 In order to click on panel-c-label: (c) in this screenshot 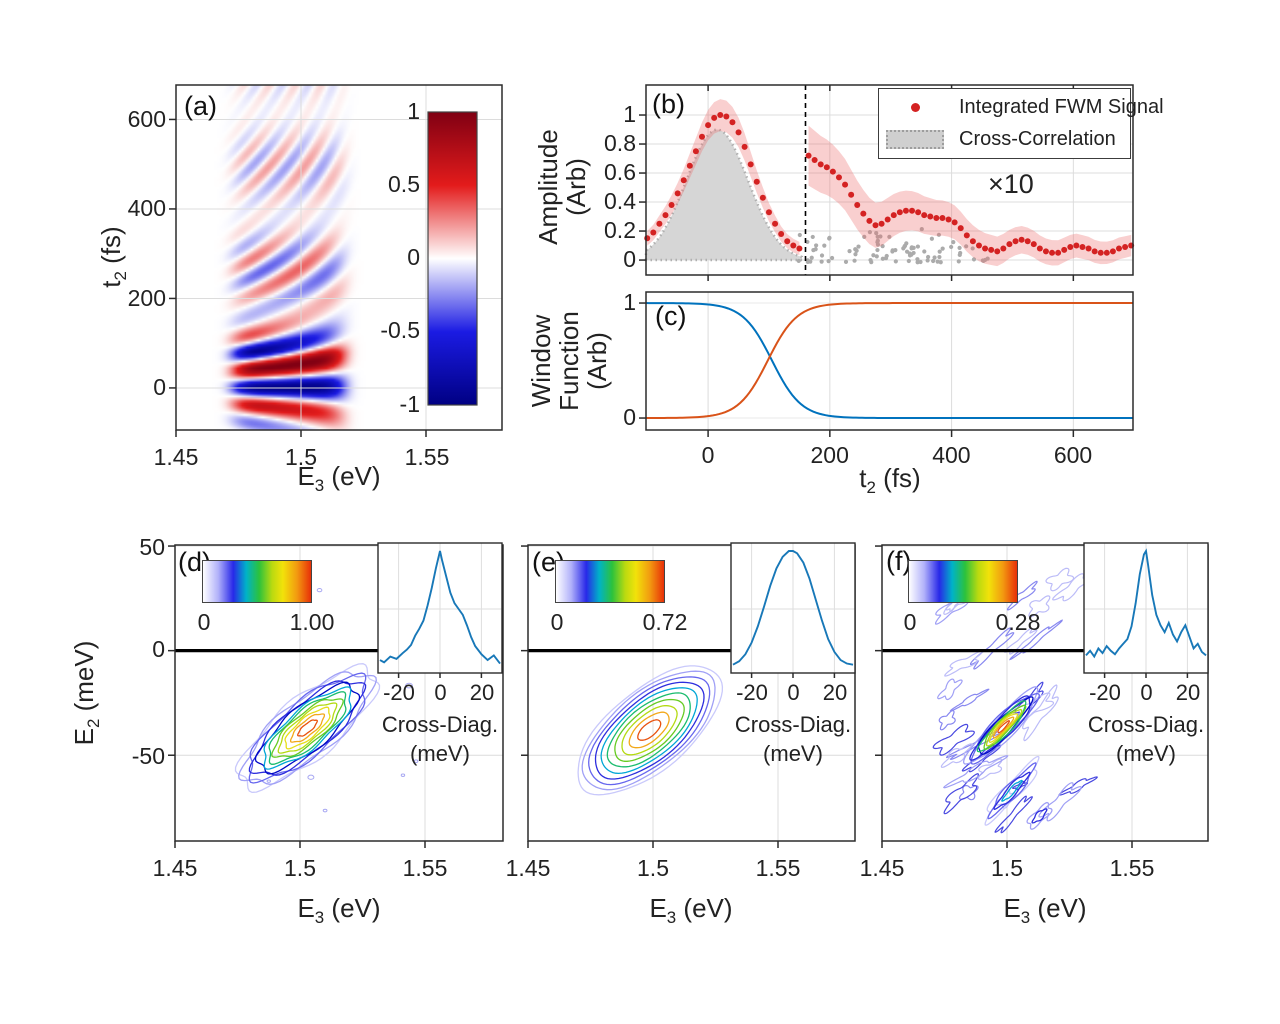, I will do `click(671, 316)`.